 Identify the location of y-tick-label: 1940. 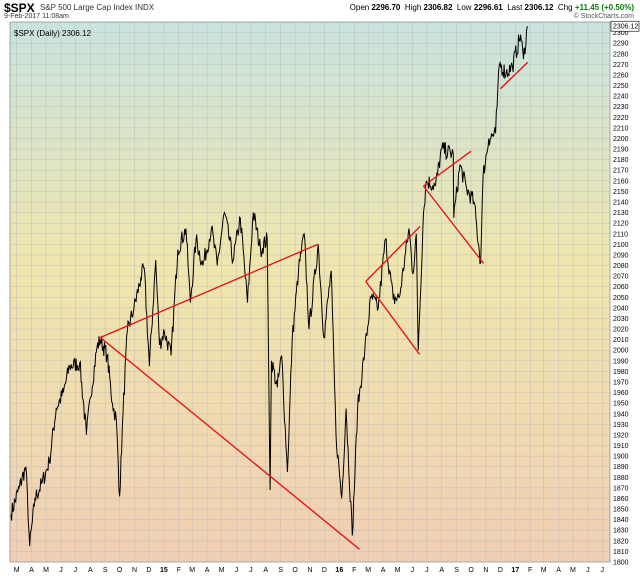
(621, 414).